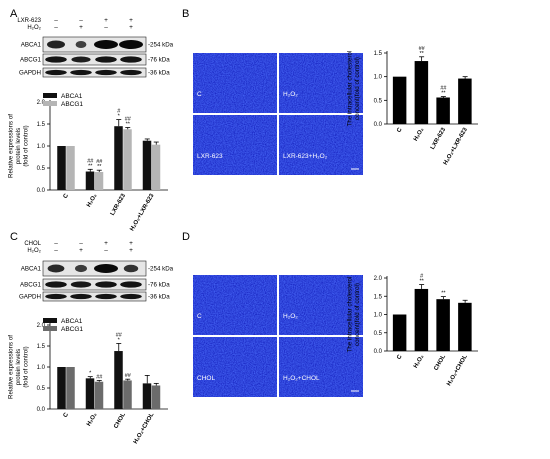 The image size is (550, 459). Describe the element at coordinates (119, 340) in the screenshot. I see `significance-mark: *` at that location.